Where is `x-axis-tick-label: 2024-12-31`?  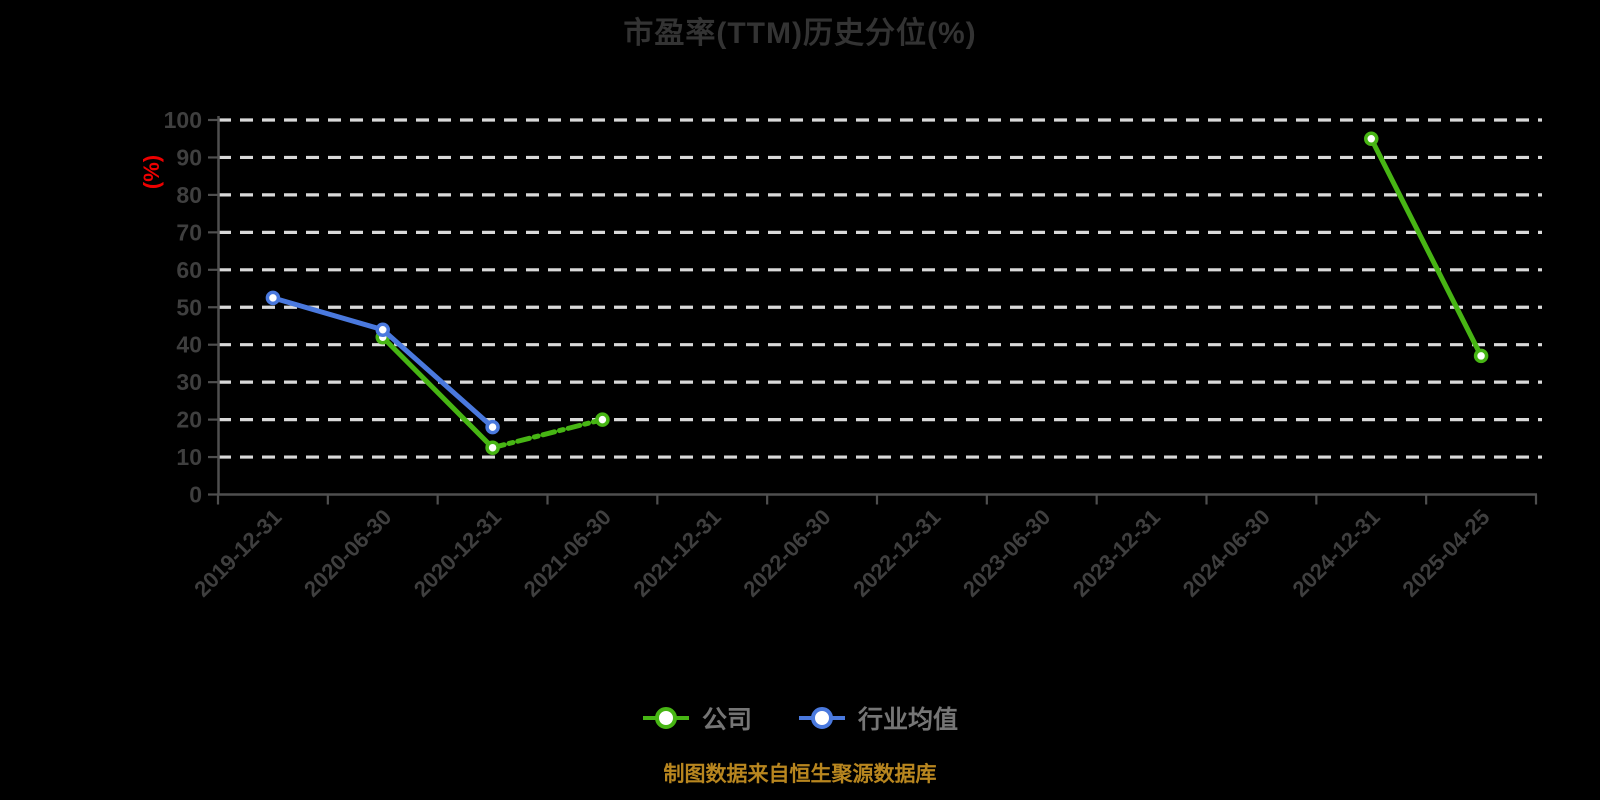 x-axis-tick-label: 2024-12-31 is located at coordinates (1336, 552).